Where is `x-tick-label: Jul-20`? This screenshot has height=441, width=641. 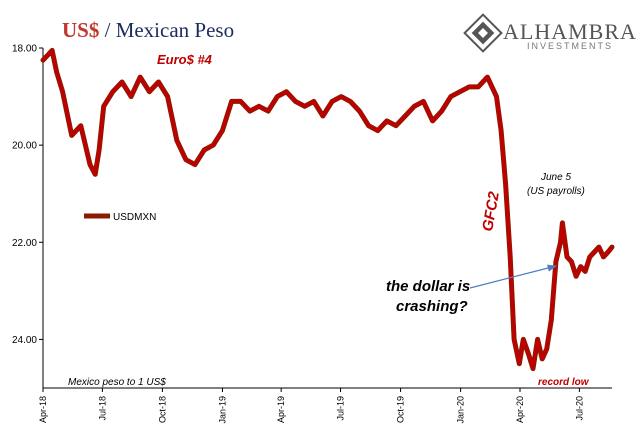 x-tick-label: Jul-20 is located at coordinates (579, 408).